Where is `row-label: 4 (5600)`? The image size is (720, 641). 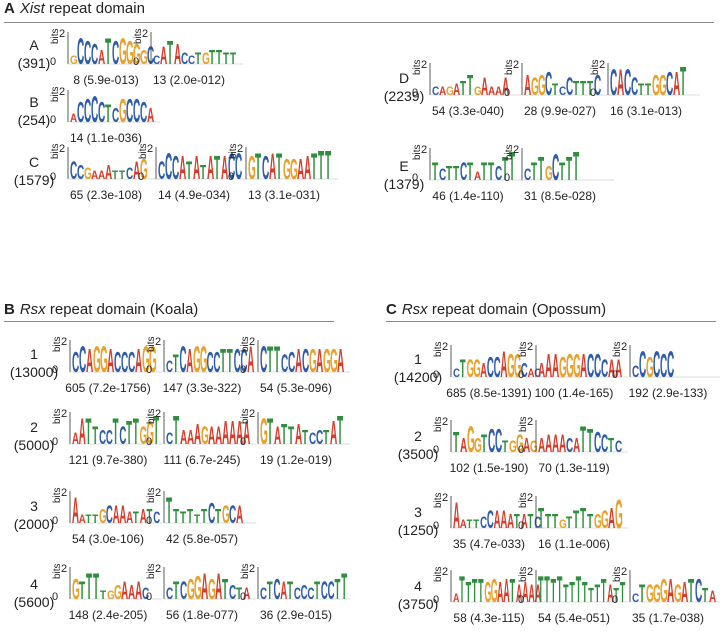 row-label: 4 (5600) is located at coordinates (34, 593).